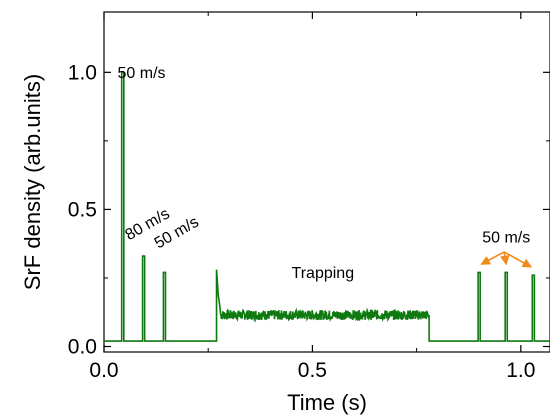 The width and height of the screenshot is (550, 419). Describe the element at coordinates (82, 72) in the screenshot. I see `y-tick-label: 1.0` at that location.